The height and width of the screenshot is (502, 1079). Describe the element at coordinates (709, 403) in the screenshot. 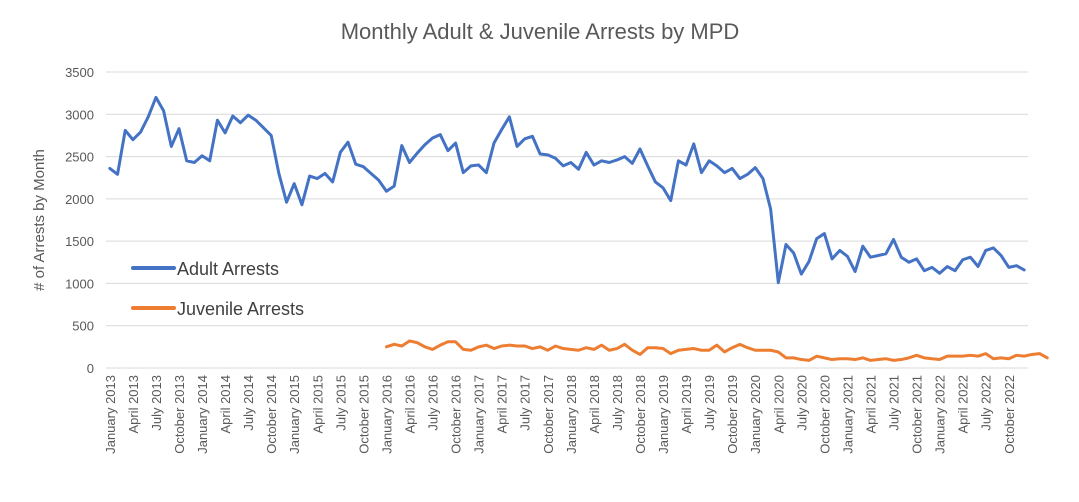

I see `x-tick-label: July 2019` at that location.